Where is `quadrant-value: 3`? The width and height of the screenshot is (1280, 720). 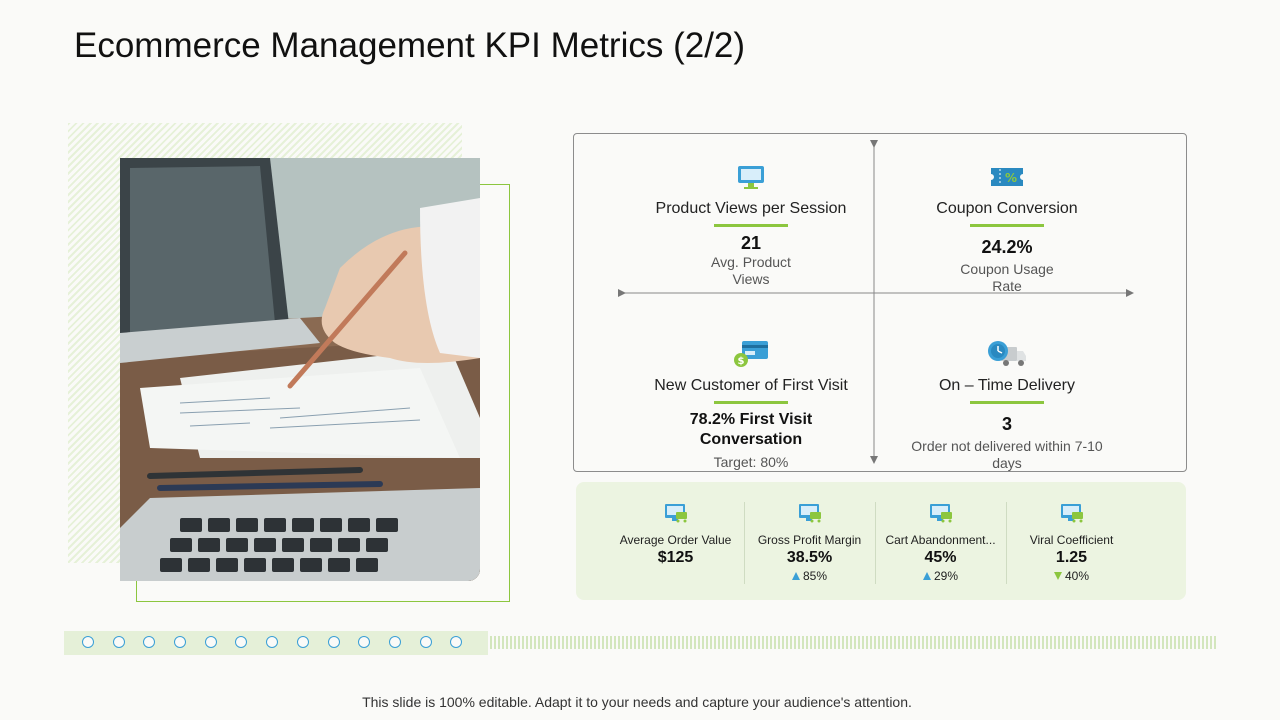
quadrant-value: 3 is located at coordinates (1006, 424).